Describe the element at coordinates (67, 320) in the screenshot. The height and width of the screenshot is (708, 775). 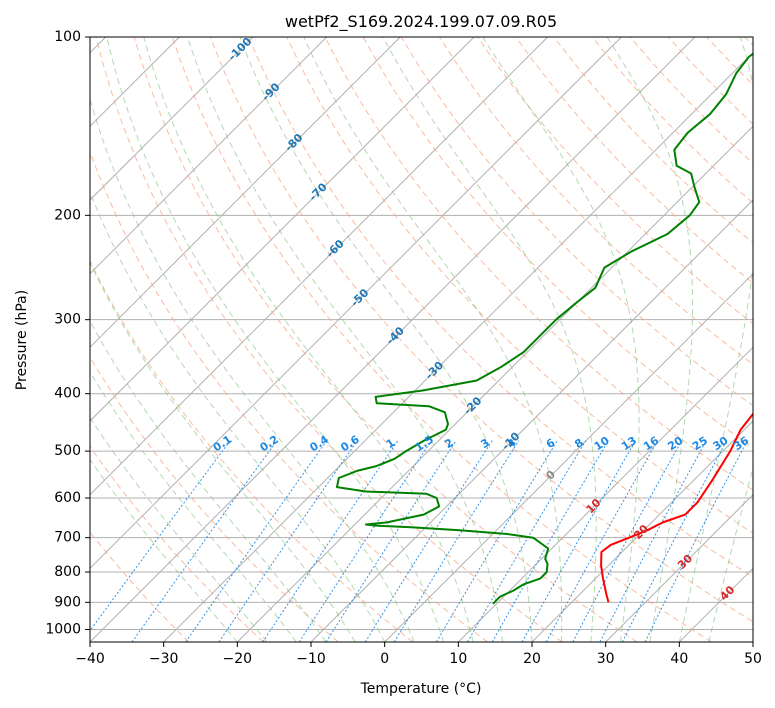
I see `y-tick-label: 300` at that location.